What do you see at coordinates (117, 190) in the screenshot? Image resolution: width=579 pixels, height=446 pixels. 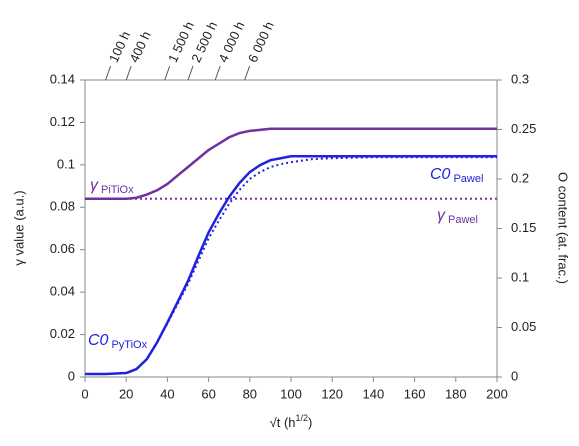 I see `annotation-subscript: PiTiOx` at bounding box center [117, 190].